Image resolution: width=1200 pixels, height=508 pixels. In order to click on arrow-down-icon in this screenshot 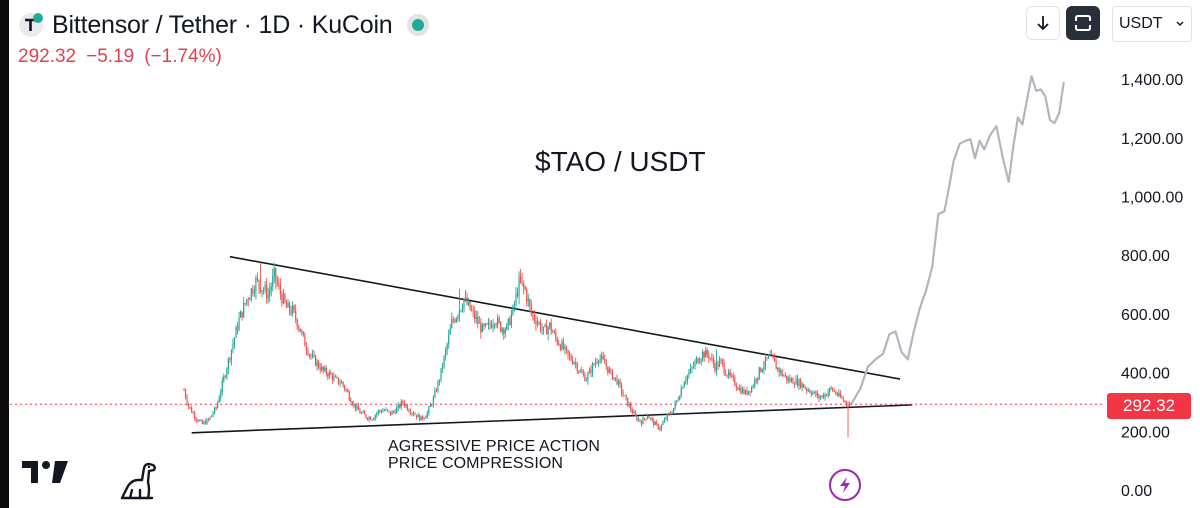, I will do `click(1043, 23)`.